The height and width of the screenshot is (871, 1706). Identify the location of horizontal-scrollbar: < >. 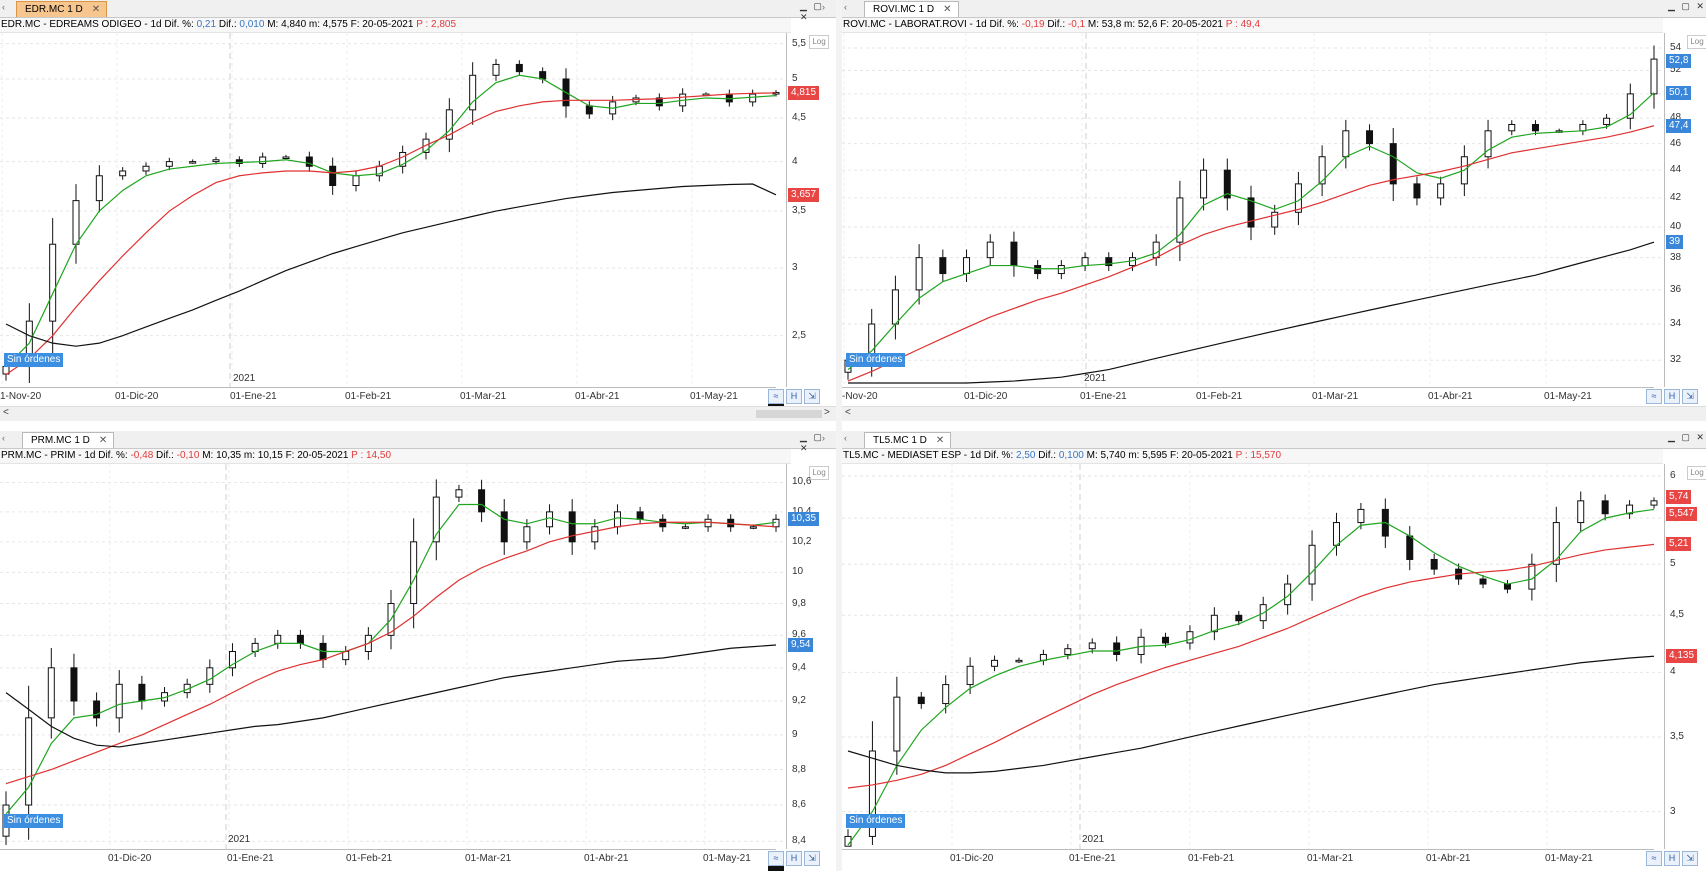
(418, 413).